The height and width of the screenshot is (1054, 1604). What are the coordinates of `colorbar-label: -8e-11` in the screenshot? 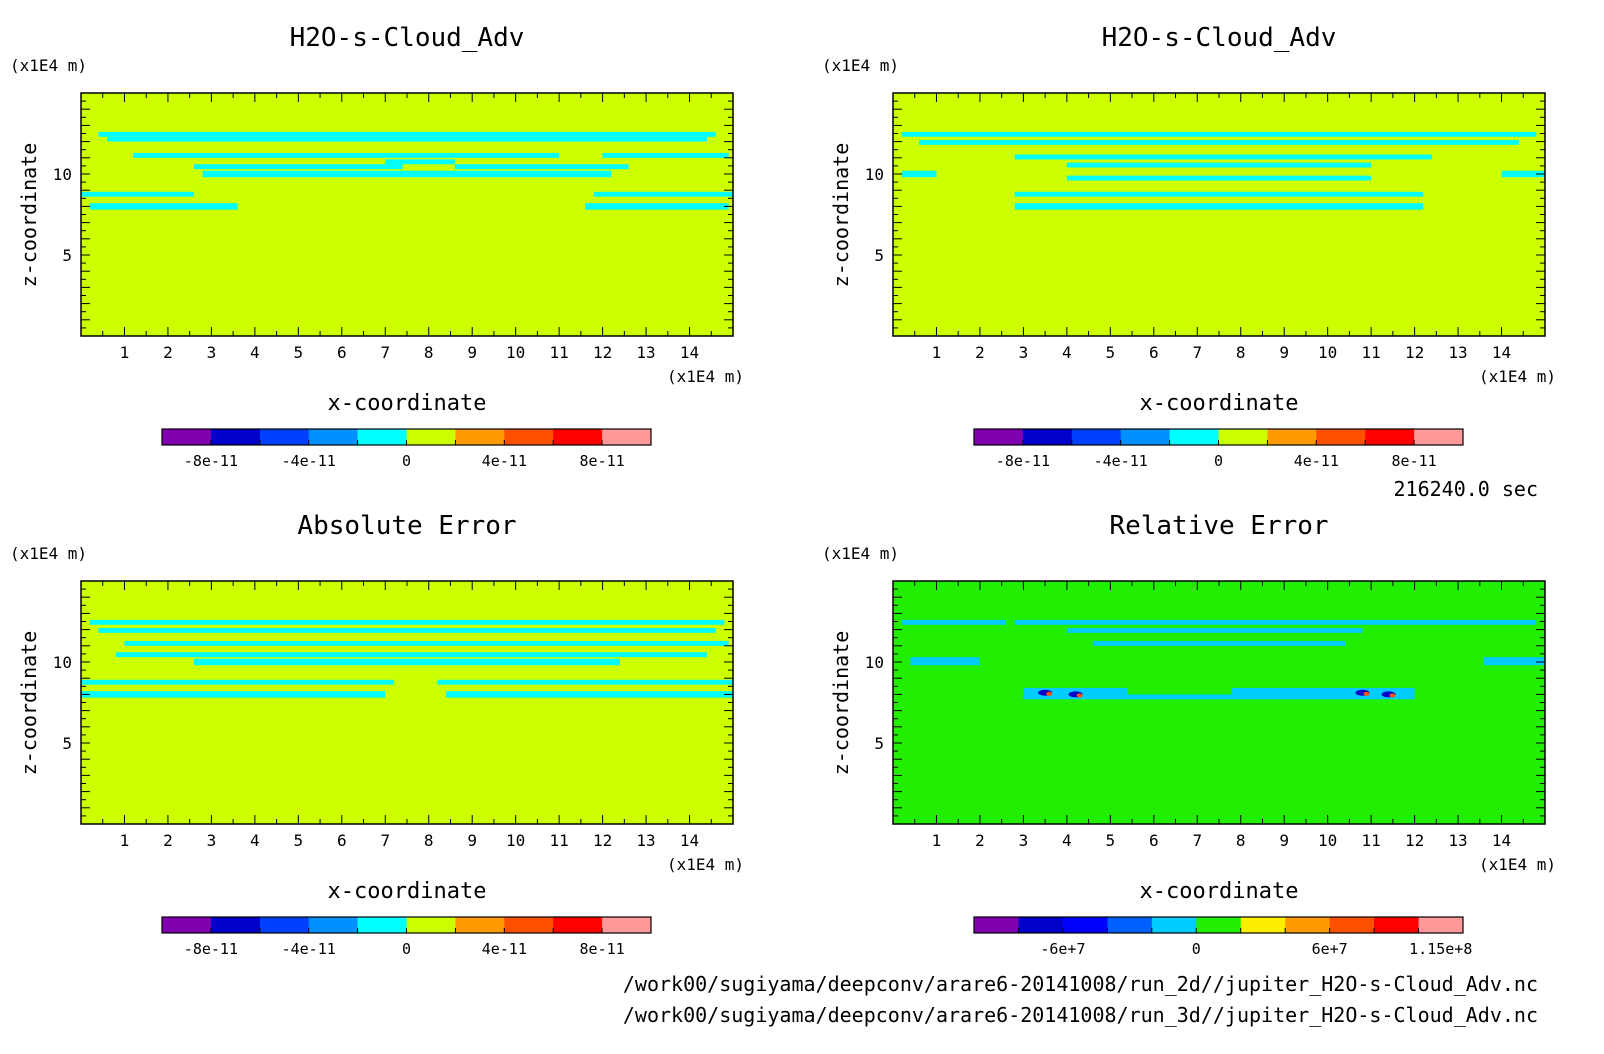 It's located at (211, 461).